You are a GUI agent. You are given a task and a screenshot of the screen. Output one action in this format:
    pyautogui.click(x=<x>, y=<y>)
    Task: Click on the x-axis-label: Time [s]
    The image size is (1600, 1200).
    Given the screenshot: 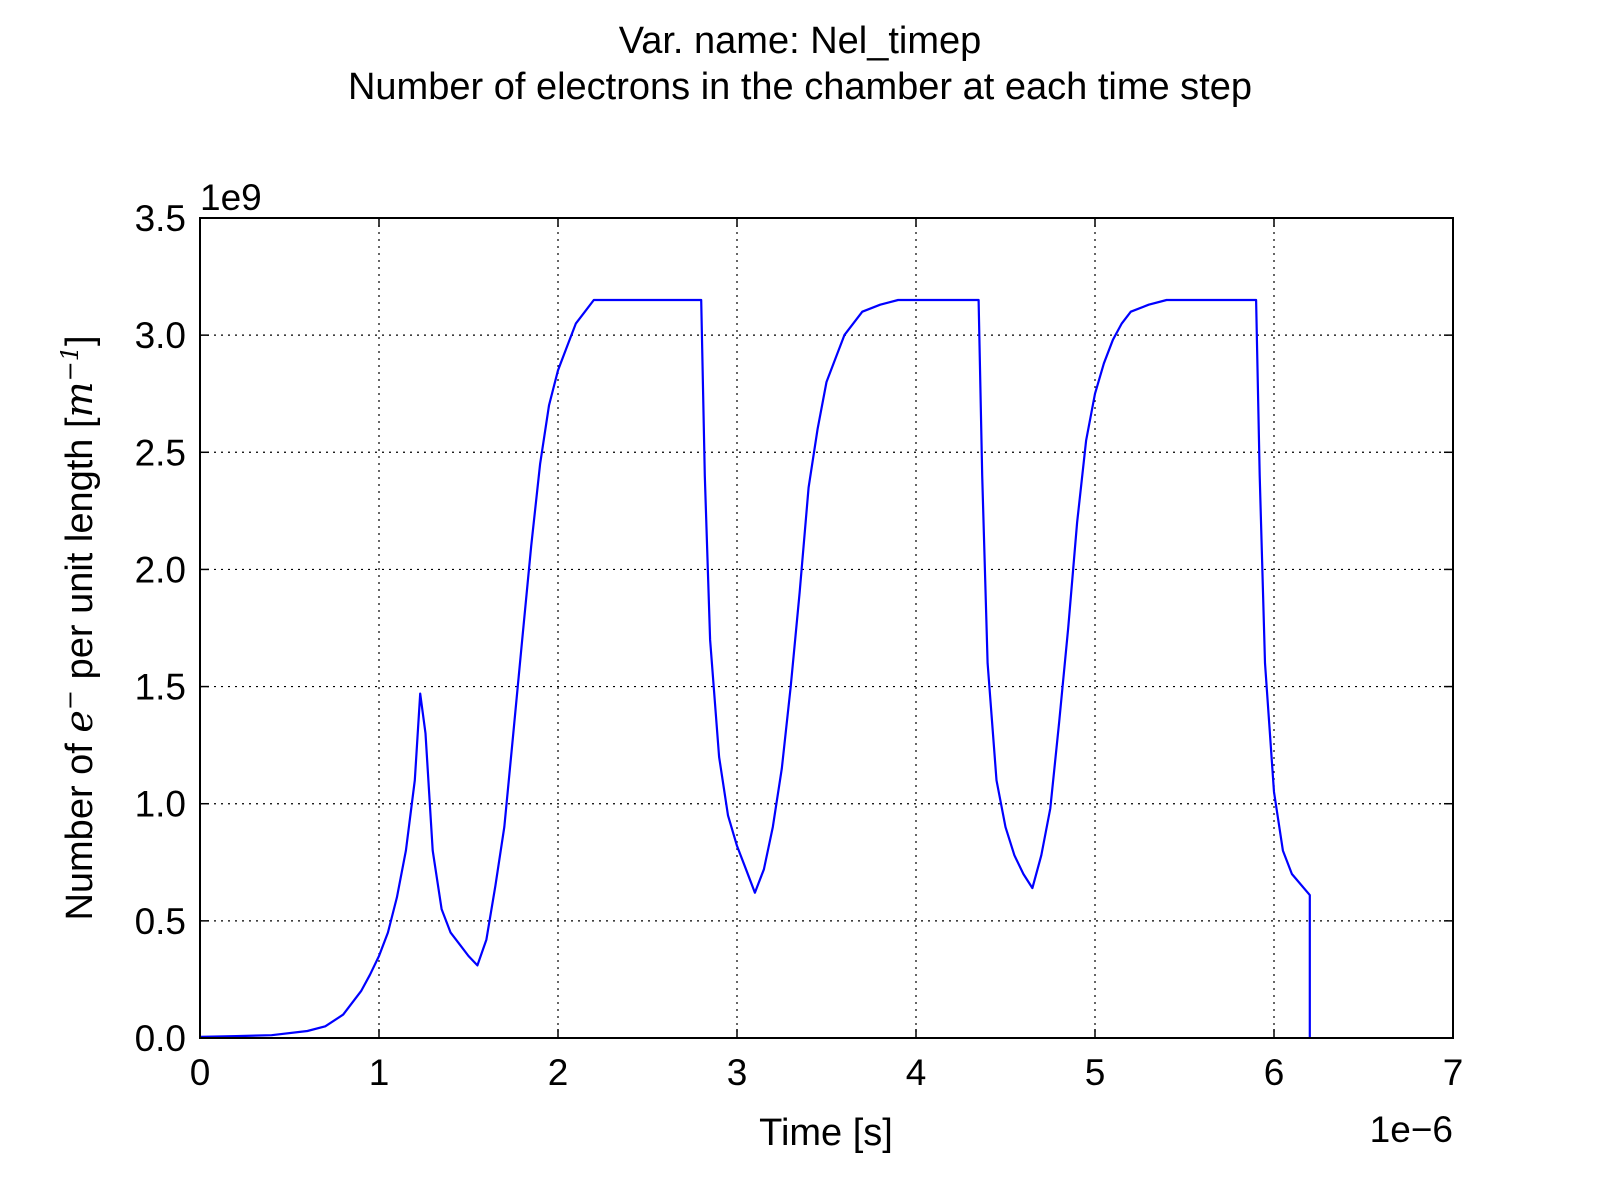 What is the action you would take?
    pyautogui.click(x=826, y=1133)
    